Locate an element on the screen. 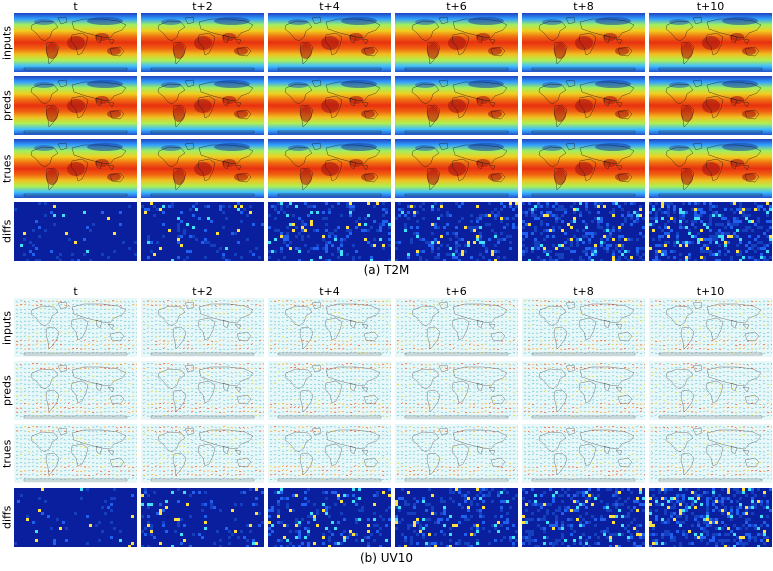 This screenshot has height=571, width=773. panel-caption: (a) T2M is located at coordinates (386, 270).